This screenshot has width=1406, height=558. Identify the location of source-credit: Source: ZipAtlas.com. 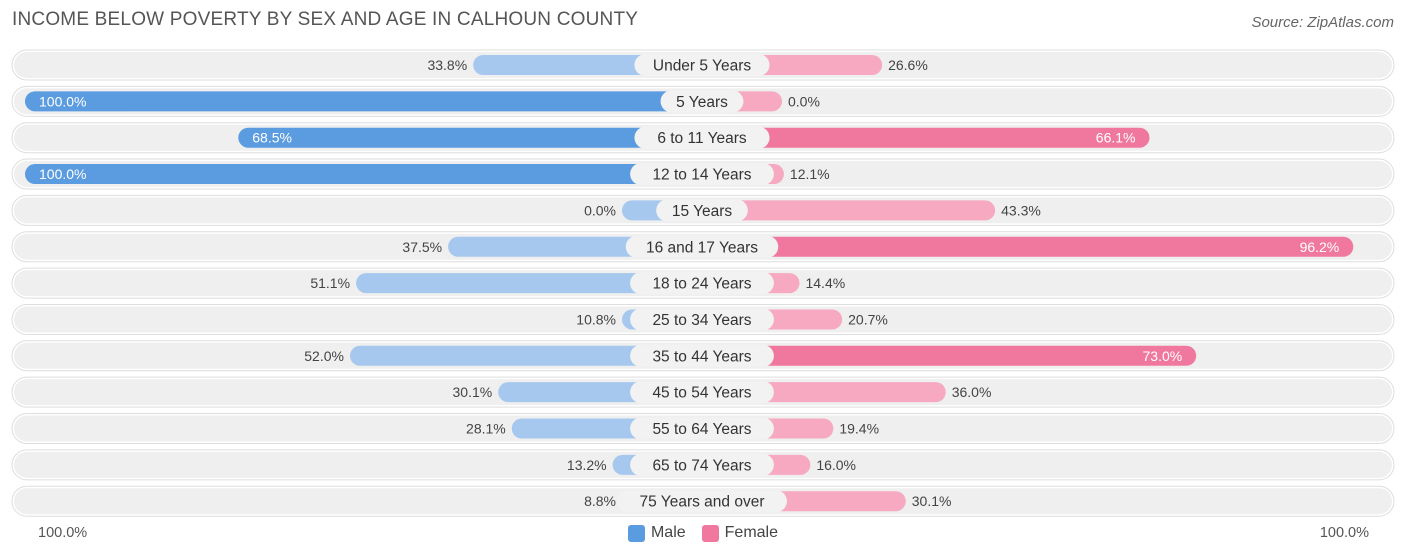
(1322, 22).